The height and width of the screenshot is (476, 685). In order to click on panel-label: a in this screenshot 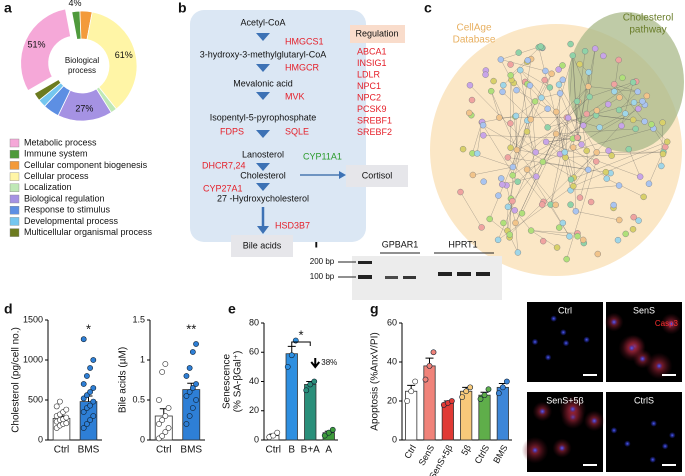, I will do `click(8, 8)`.